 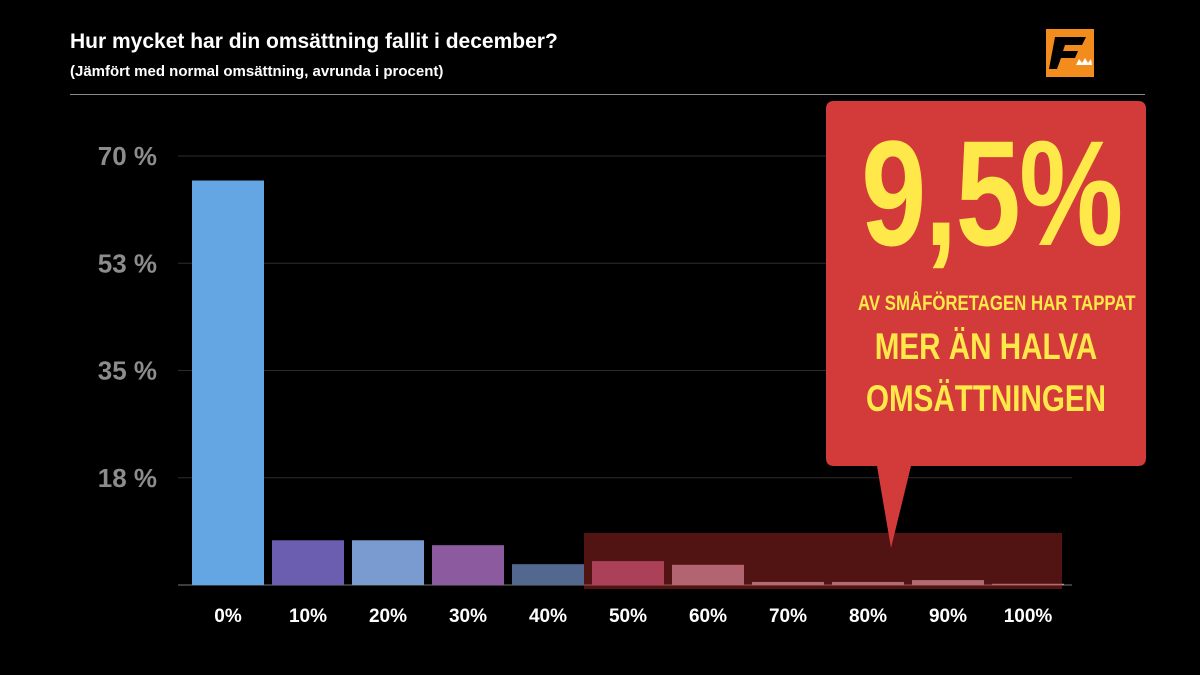 I want to click on x-tick-label: 80%, so click(x=868, y=616).